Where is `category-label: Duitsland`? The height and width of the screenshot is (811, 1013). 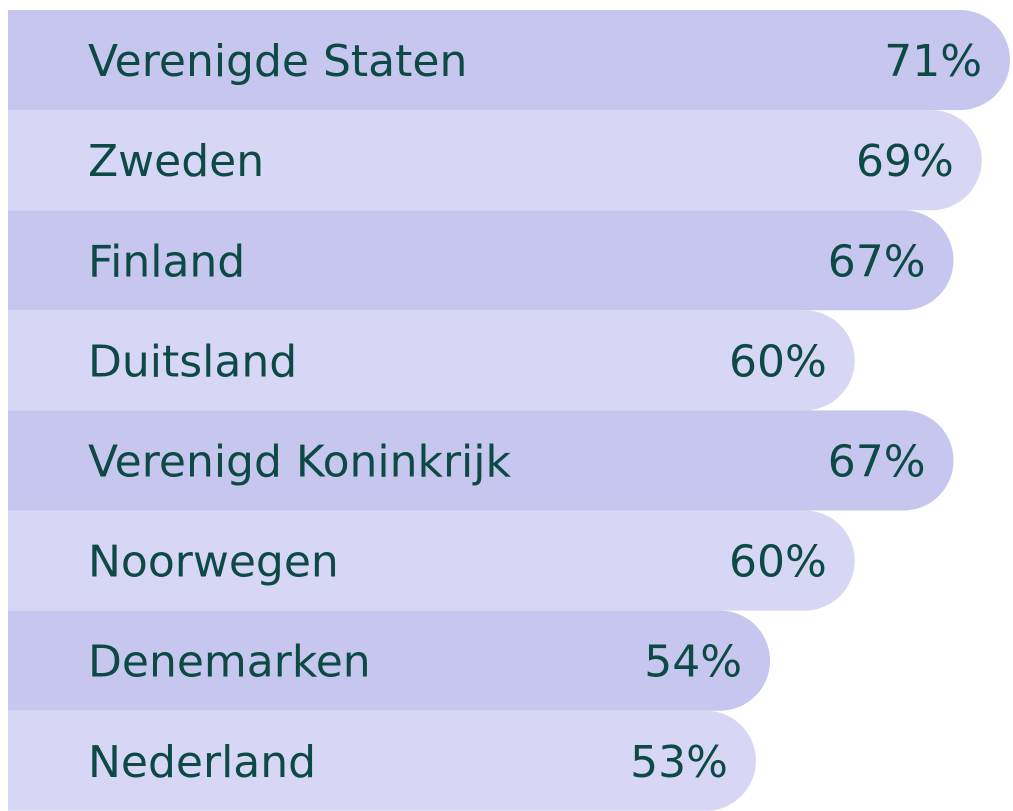 category-label: Duitsland is located at coordinates (192, 361).